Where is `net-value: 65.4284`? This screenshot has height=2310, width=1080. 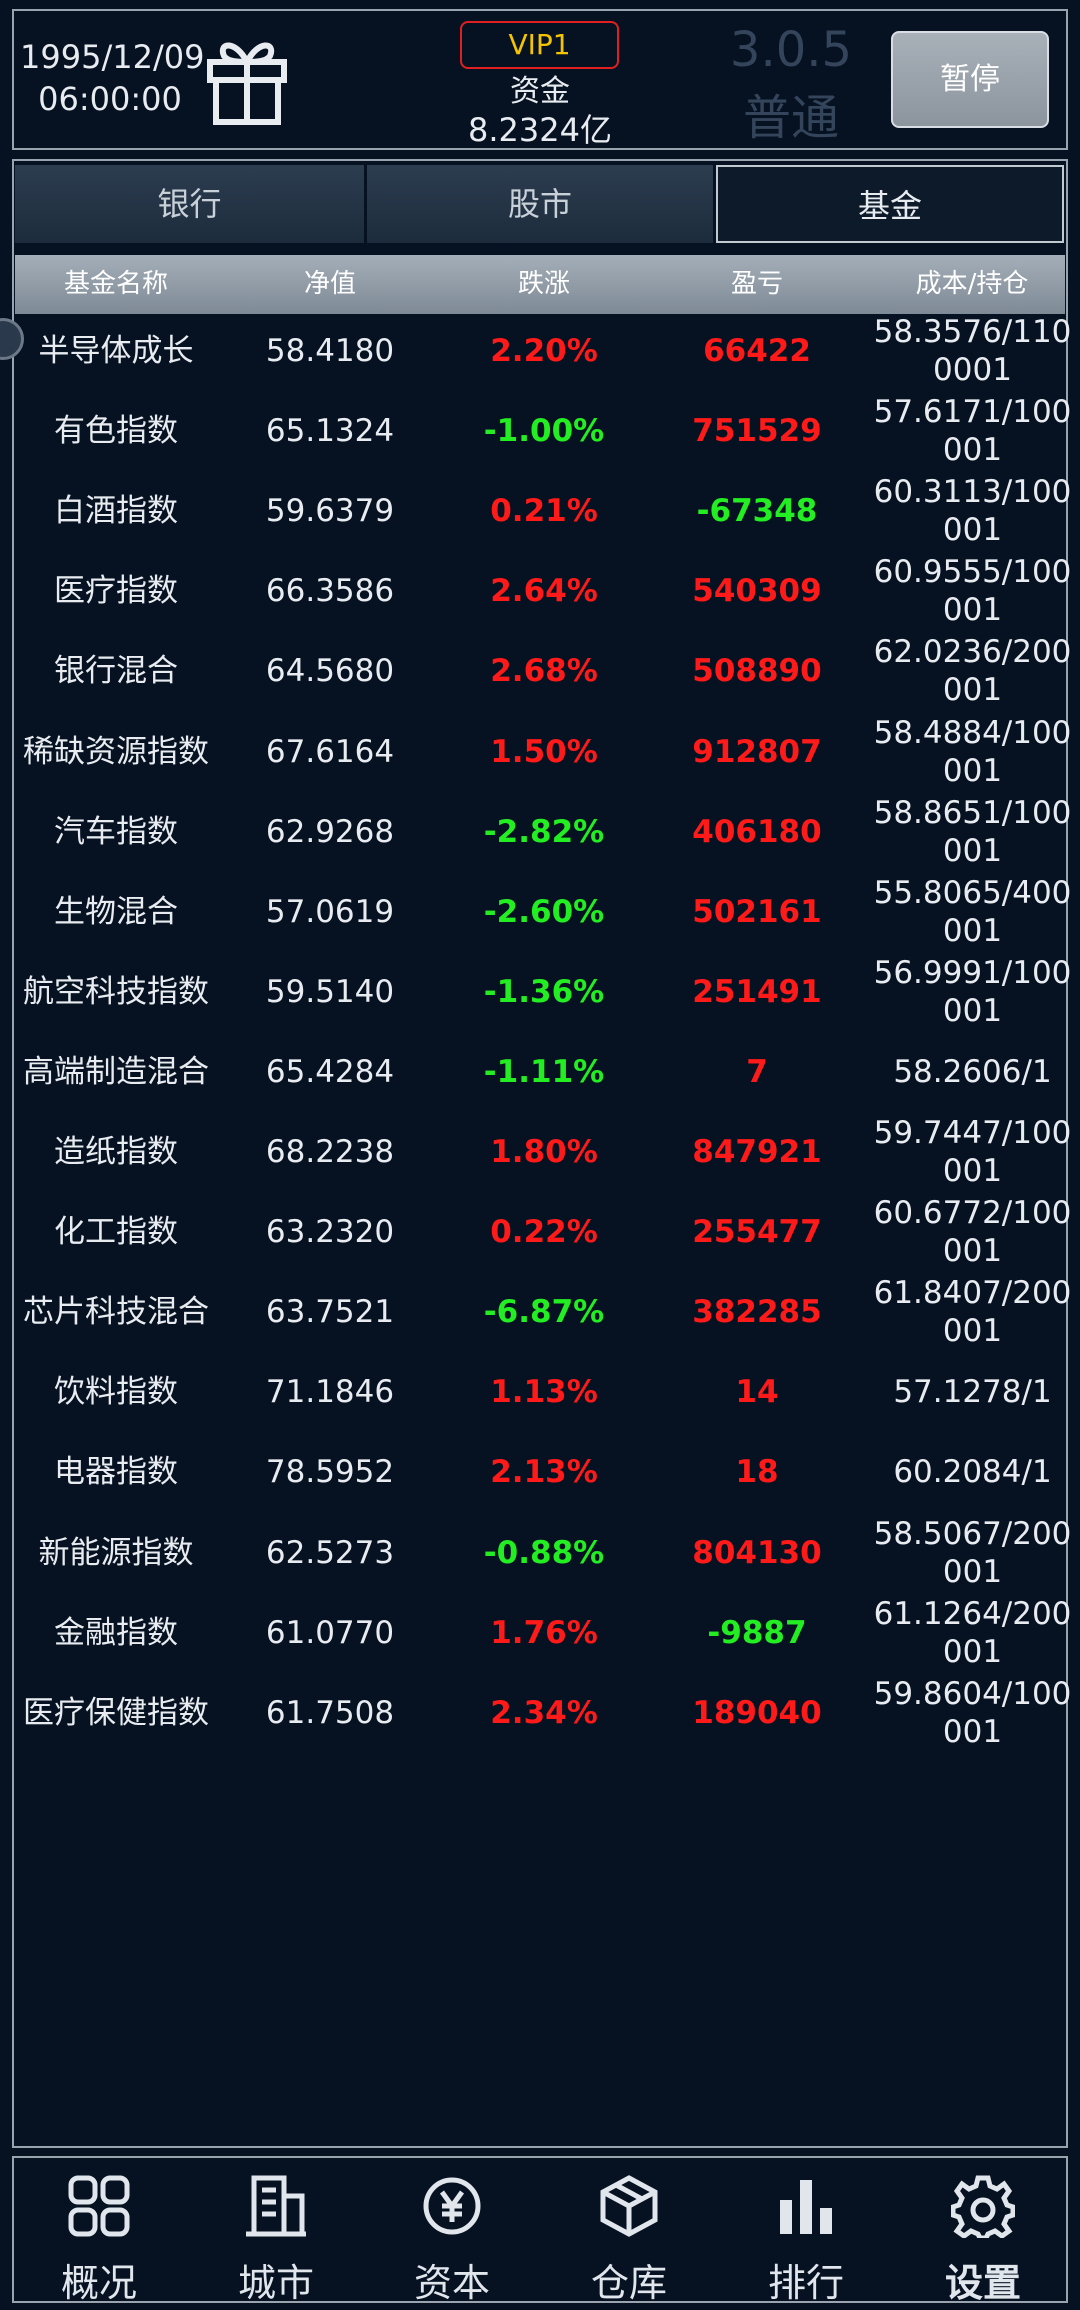 net-value: 65.4284 is located at coordinates (330, 1071).